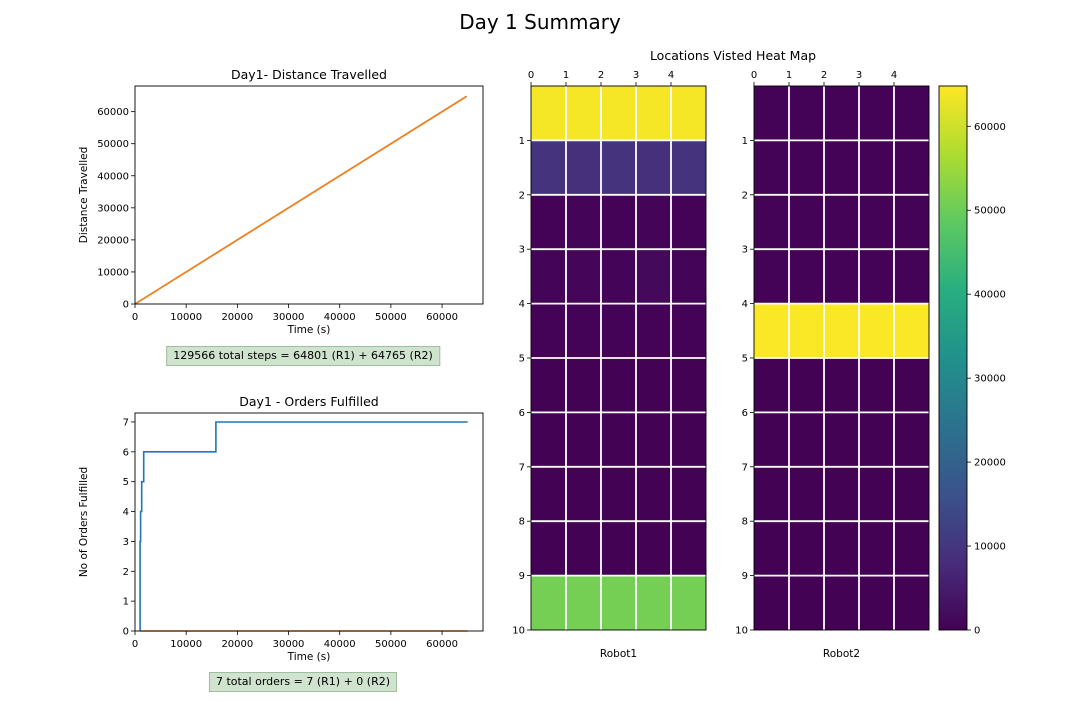 Image resolution: width=1080 pixels, height=720 pixels. Describe the element at coordinates (745, 304) in the screenshot. I see `y-tick-label: 4` at that location.